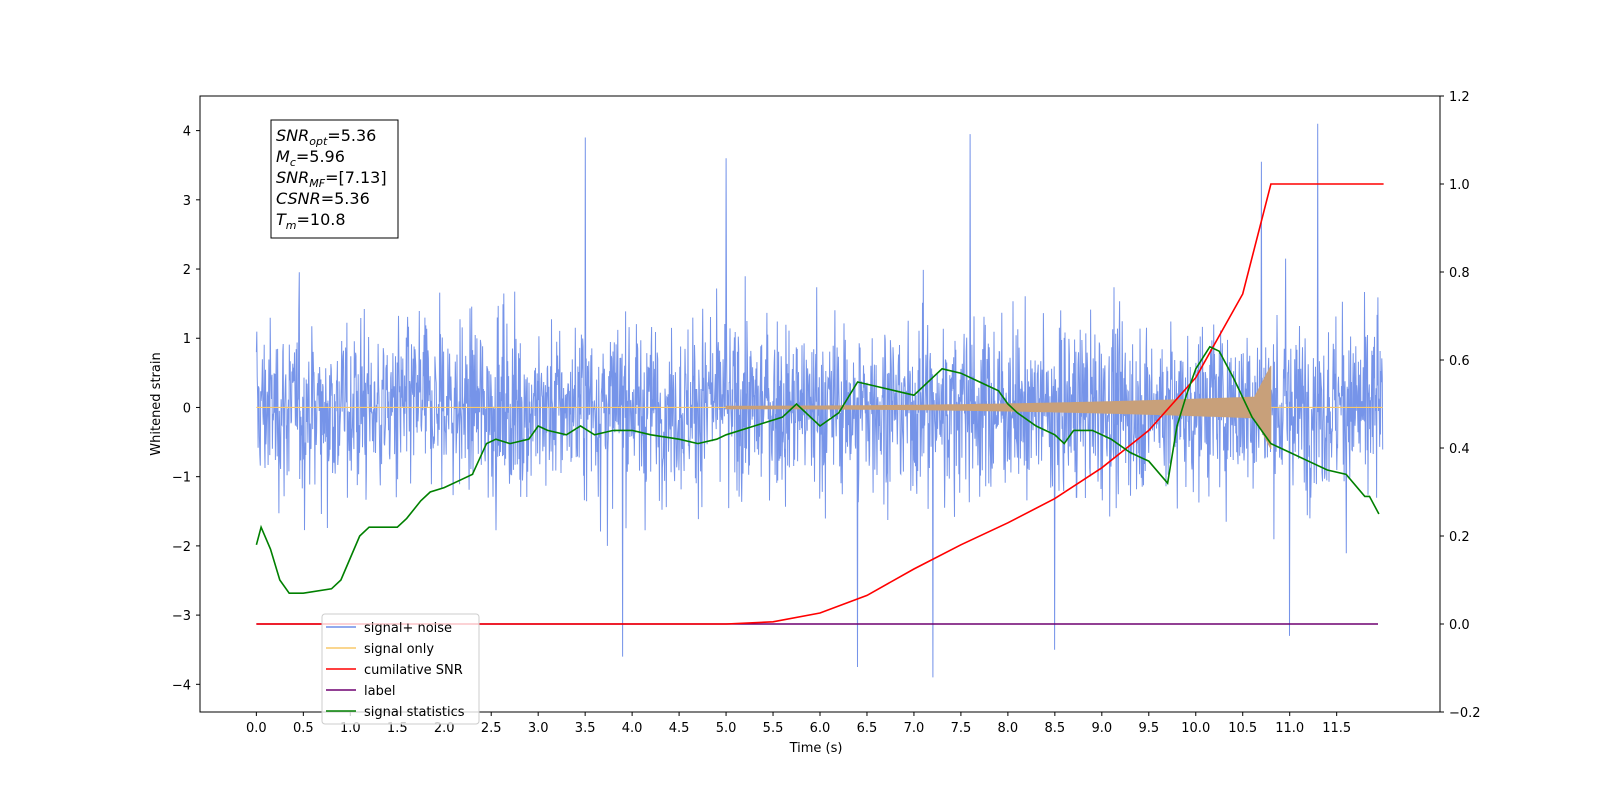 The width and height of the screenshot is (1600, 800). Describe the element at coordinates (1465, 713) in the screenshot. I see `y2-tick-label: −0.2` at that location.